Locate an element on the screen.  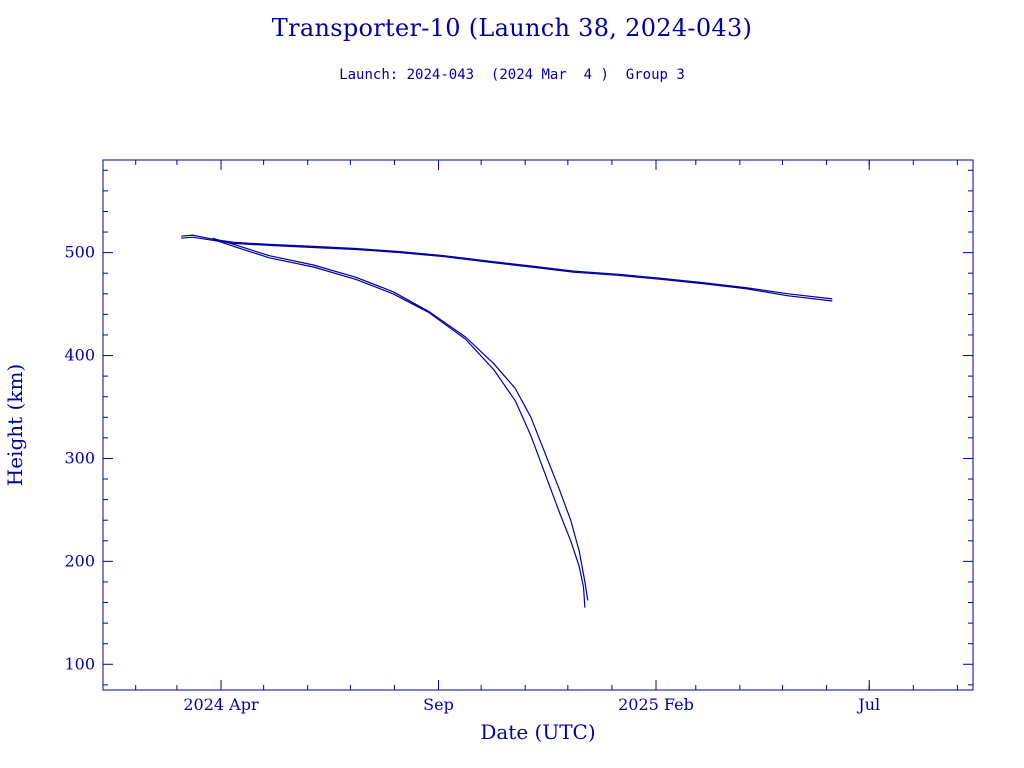
y-tick-label: 400 is located at coordinates (79, 355).